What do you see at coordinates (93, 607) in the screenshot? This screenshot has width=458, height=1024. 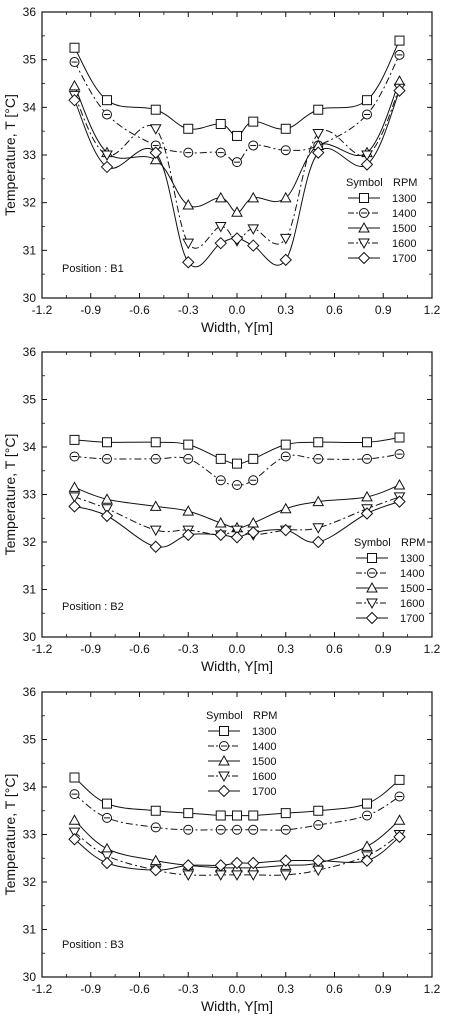 I see `position-label: Position : B2` at bounding box center [93, 607].